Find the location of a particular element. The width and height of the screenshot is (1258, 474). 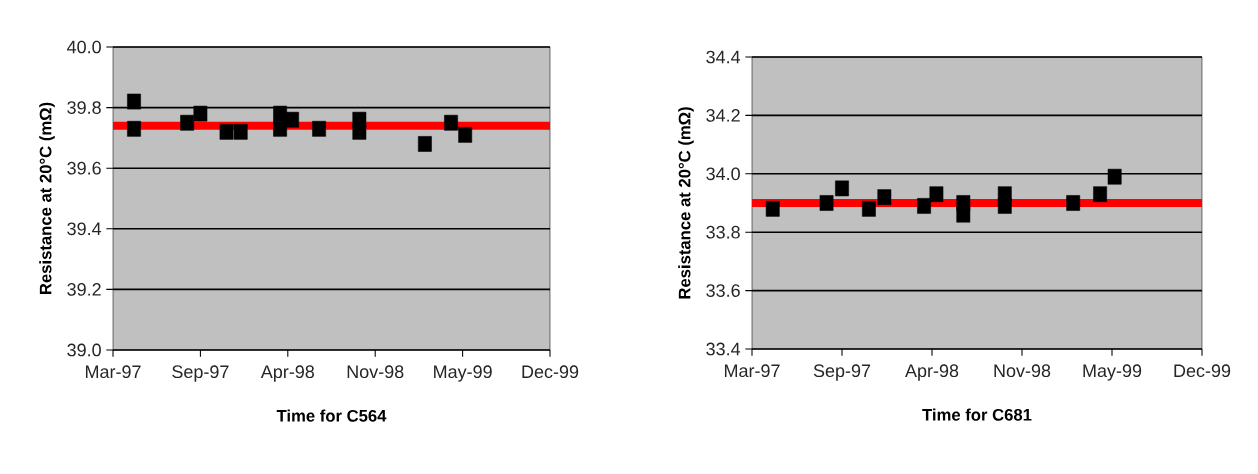

y-tick-label: 39.2 is located at coordinates (84, 289).